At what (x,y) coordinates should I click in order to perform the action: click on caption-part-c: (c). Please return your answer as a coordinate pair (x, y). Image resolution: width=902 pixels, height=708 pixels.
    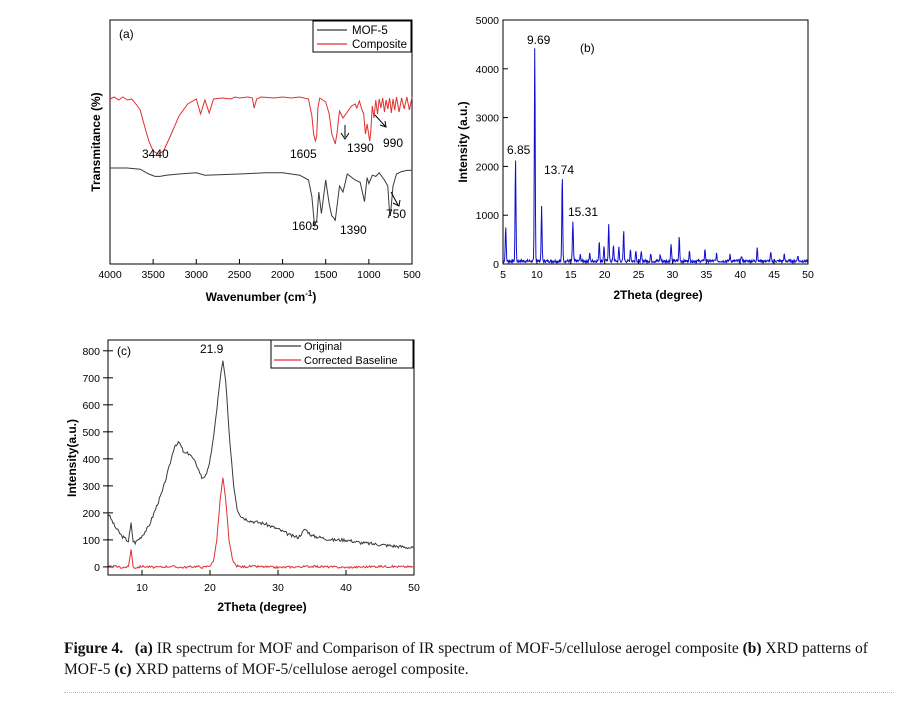
    Looking at the image, I should click on (123, 669).